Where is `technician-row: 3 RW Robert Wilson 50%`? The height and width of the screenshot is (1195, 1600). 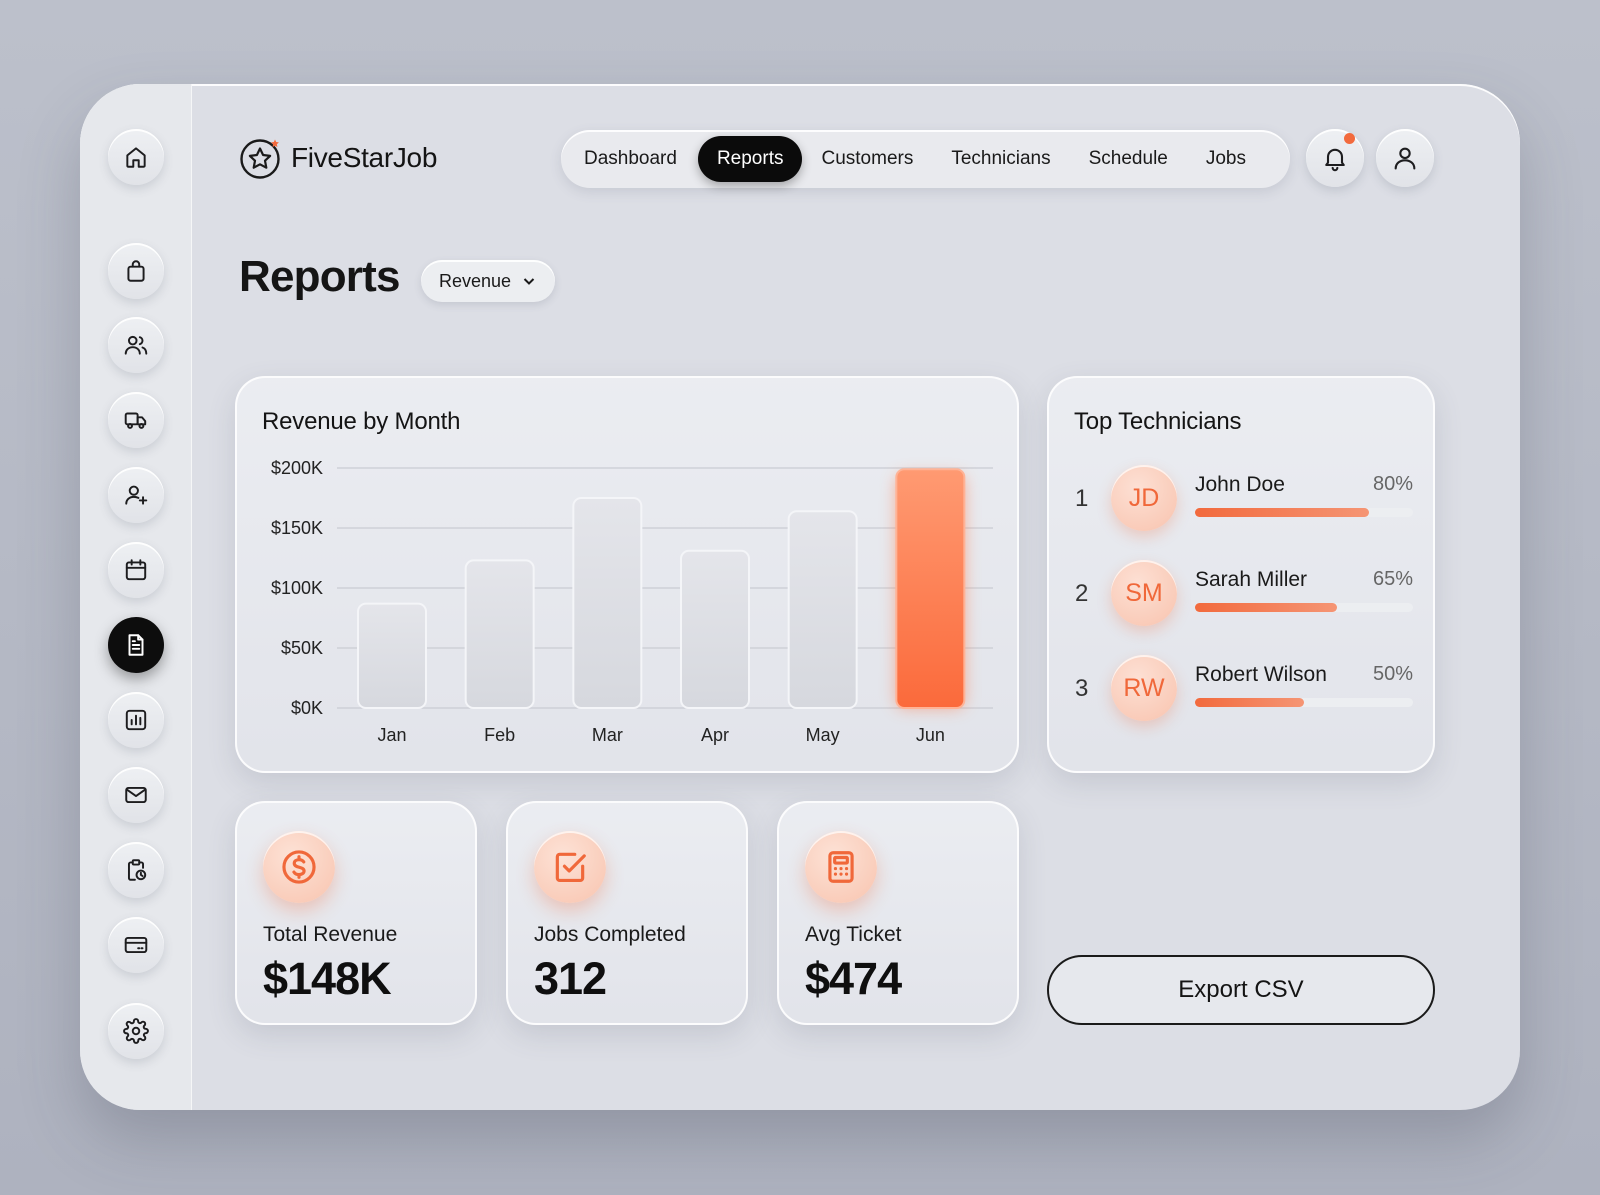
technician-row: 3 RW Robert Wilson 50% is located at coordinates (1243, 690).